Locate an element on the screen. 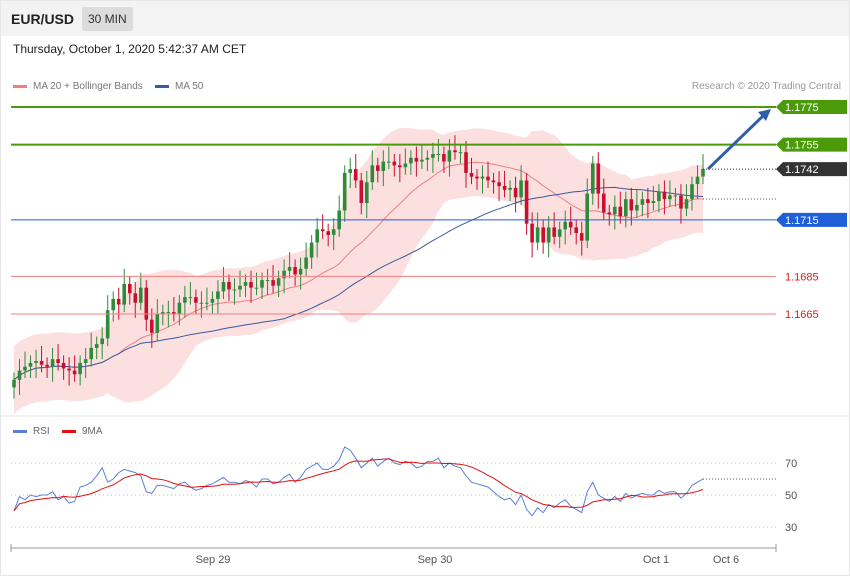  legend-ma50-label: MA 50 is located at coordinates (189, 86).